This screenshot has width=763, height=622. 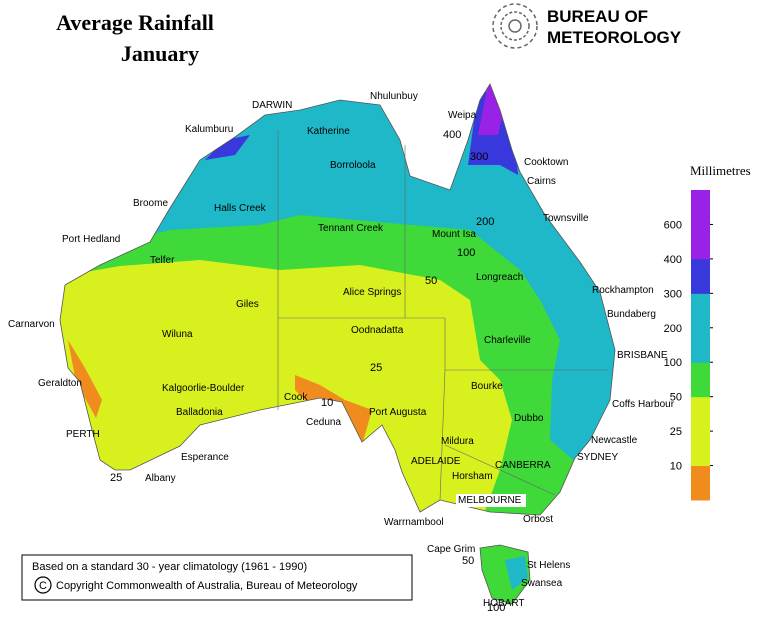 What do you see at coordinates (162, 260) in the screenshot?
I see `place-label: Telfer` at bounding box center [162, 260].